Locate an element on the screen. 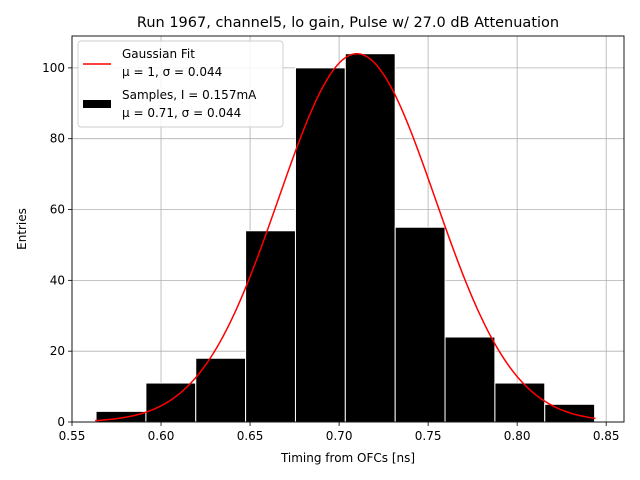 The image size is (640, 480). y-axis: 0 20 40 60 80 100 is located at coordinates (57, 245).